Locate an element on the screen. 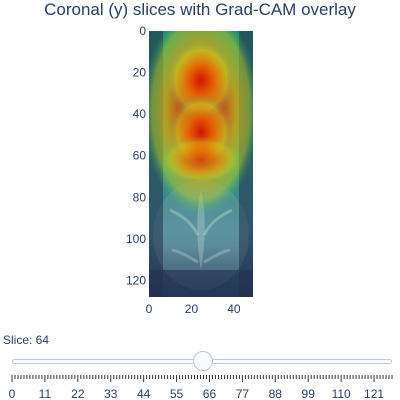 This screenshot has width=400, height=400. y-tick-label: 40 is located at coordinates (140, 114).